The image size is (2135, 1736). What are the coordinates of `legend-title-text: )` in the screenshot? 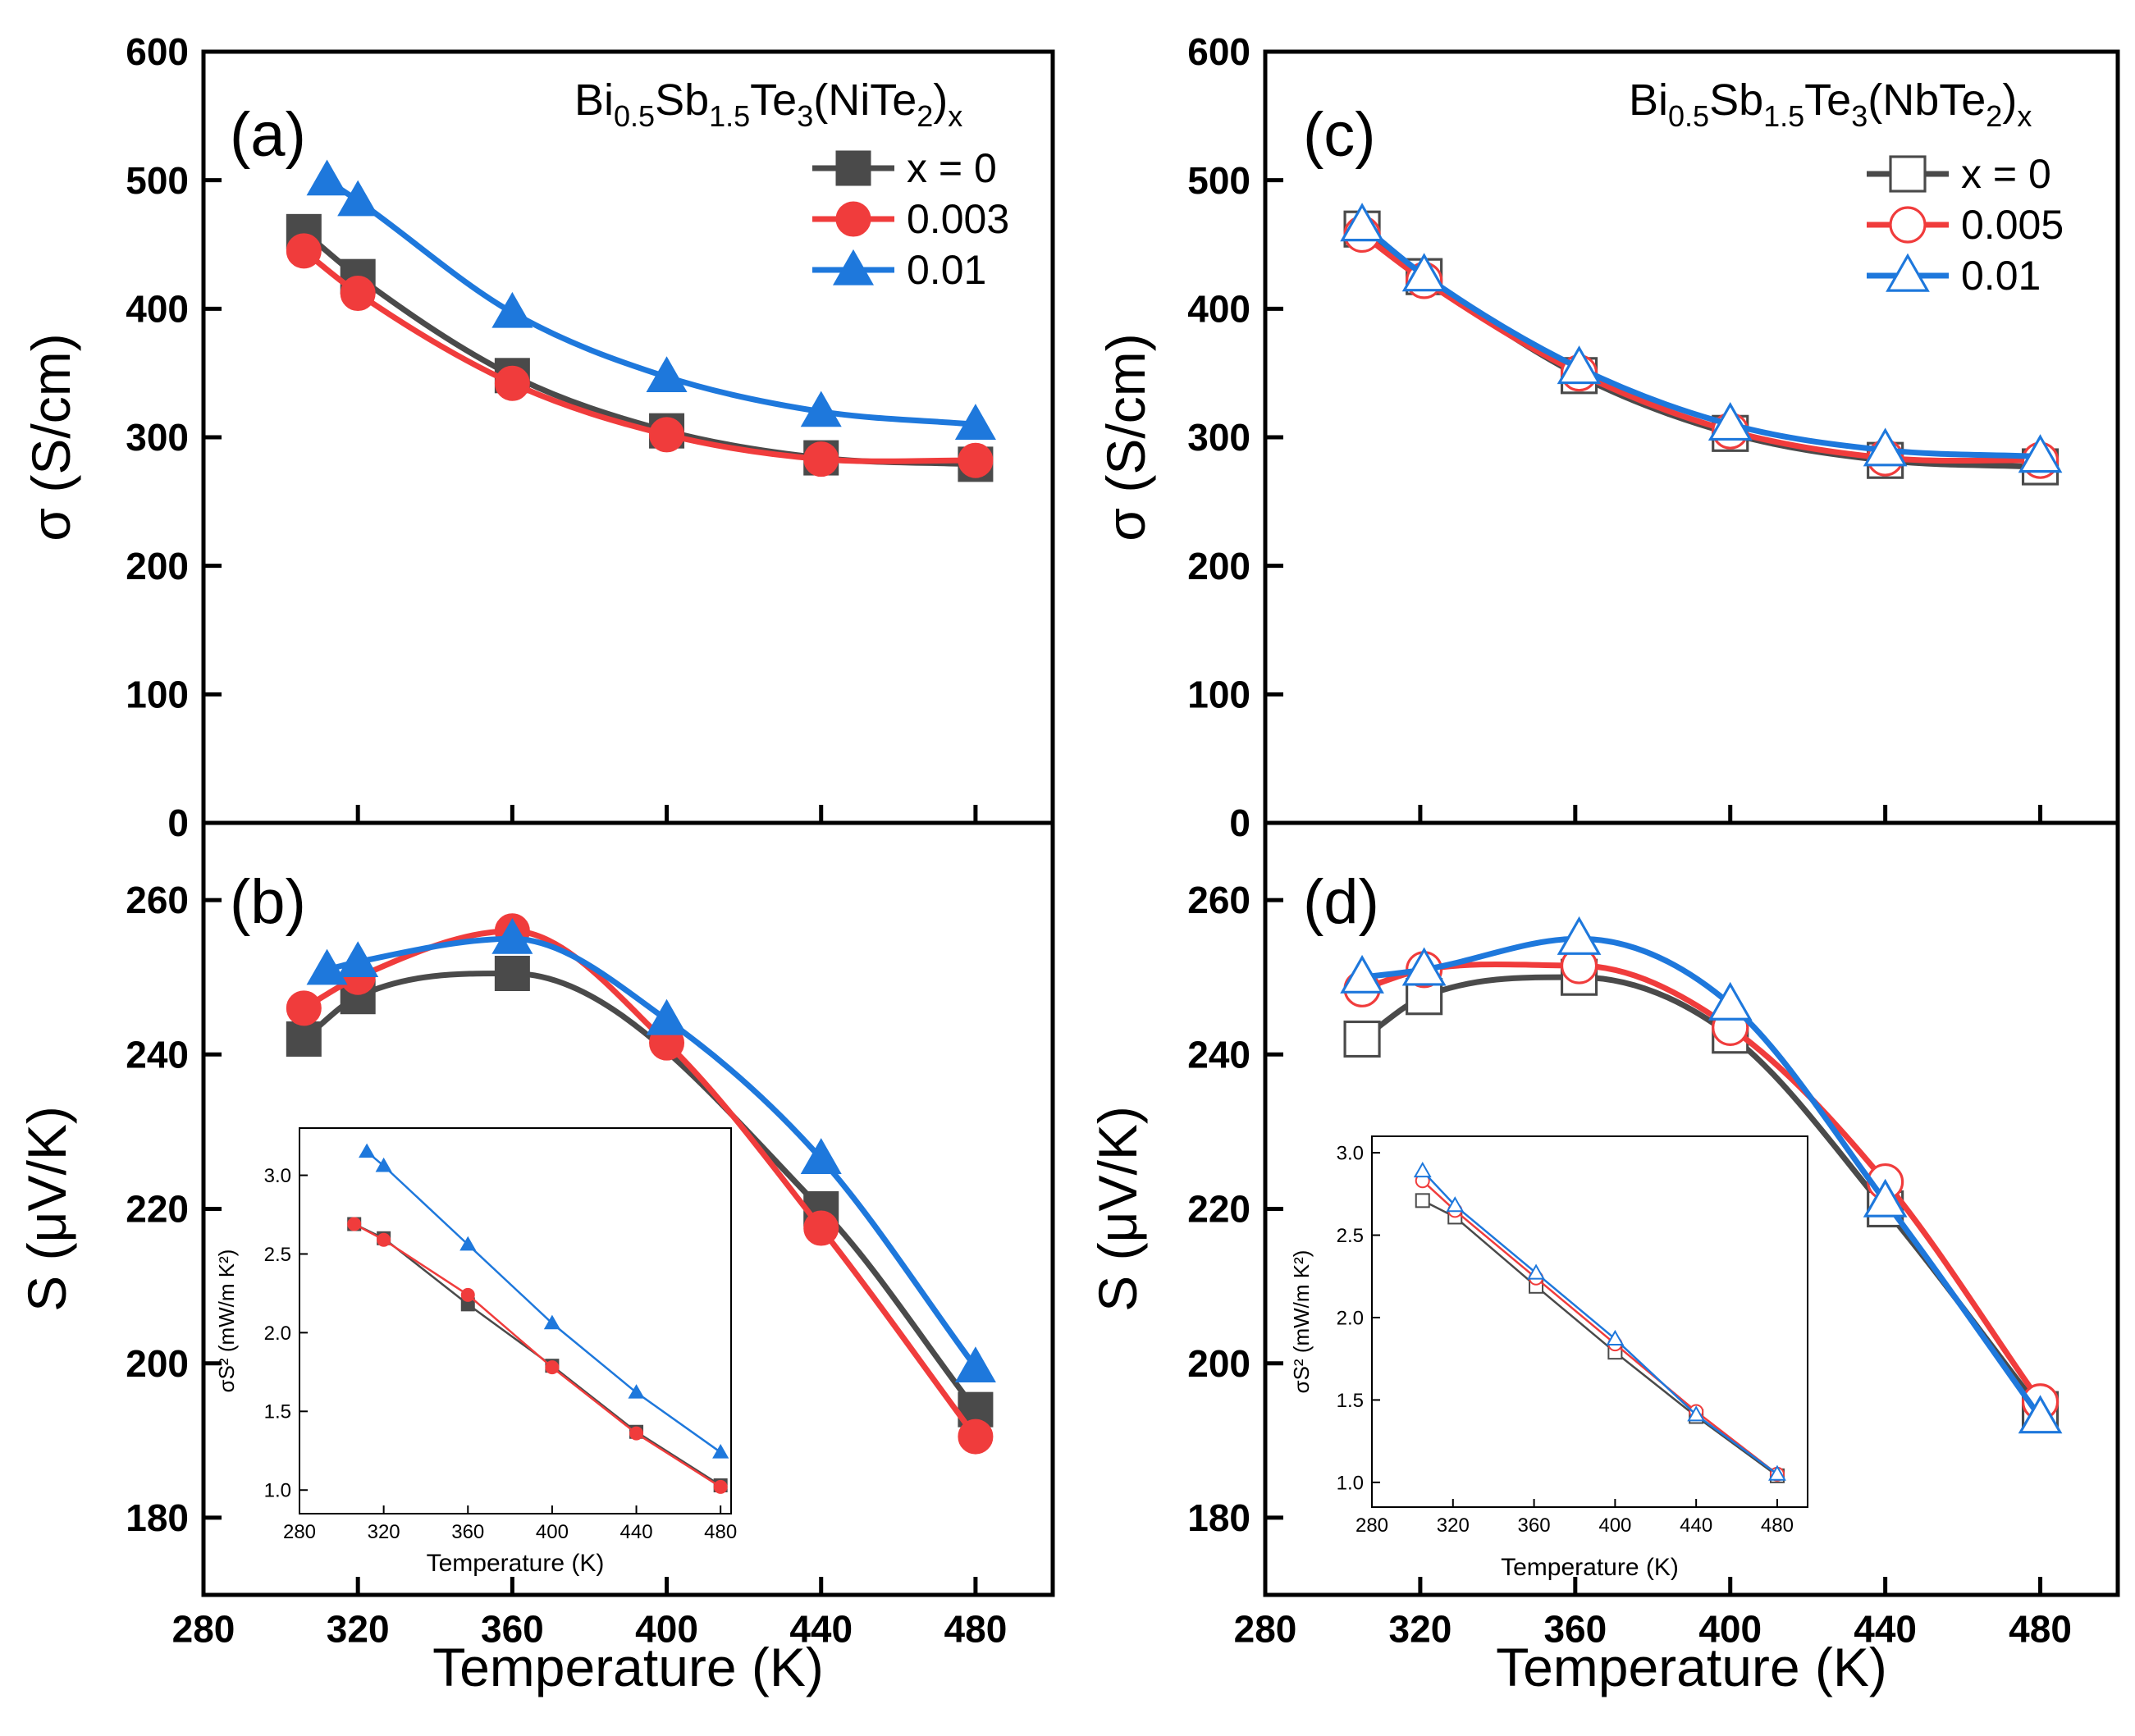 It's located at (2010, 100).